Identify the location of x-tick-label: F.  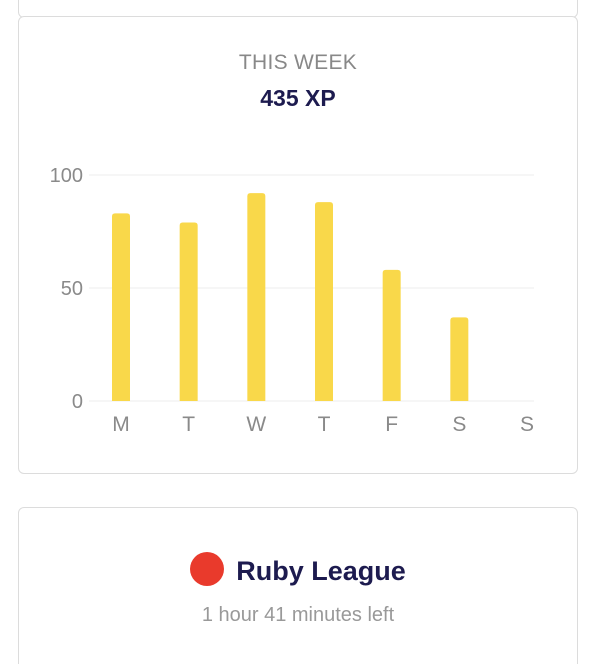
(391, 424).